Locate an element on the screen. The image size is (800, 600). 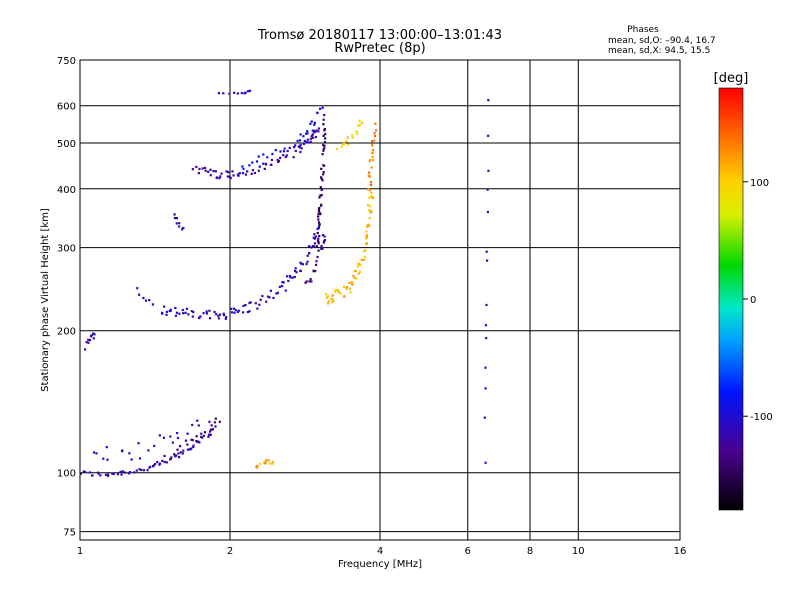
colorbar-ticks: 100 0 -100 is located at coordinates (758, 300).